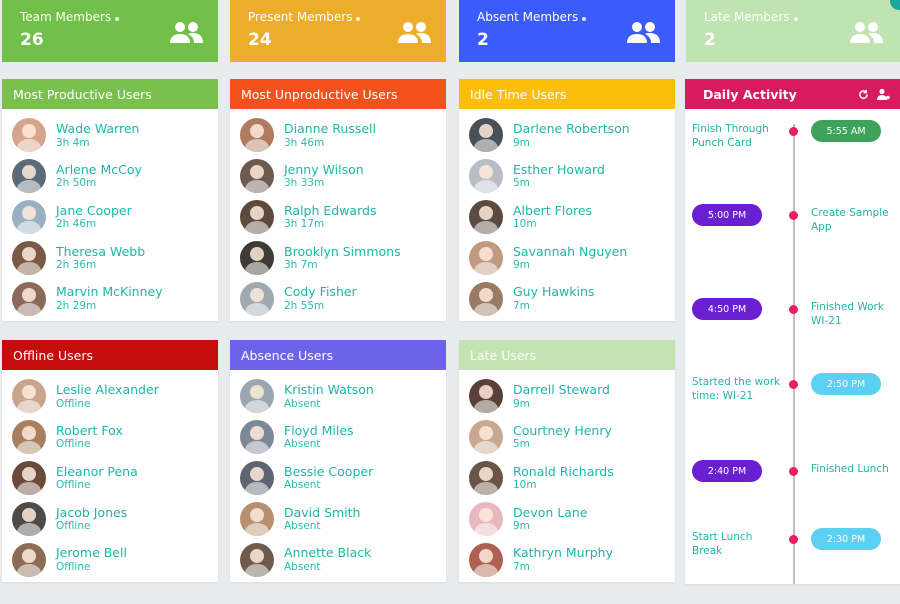  Describe the element at coordinates (330, 129) in the screenshot. I see `user-name: Dianne Russell` at that location.